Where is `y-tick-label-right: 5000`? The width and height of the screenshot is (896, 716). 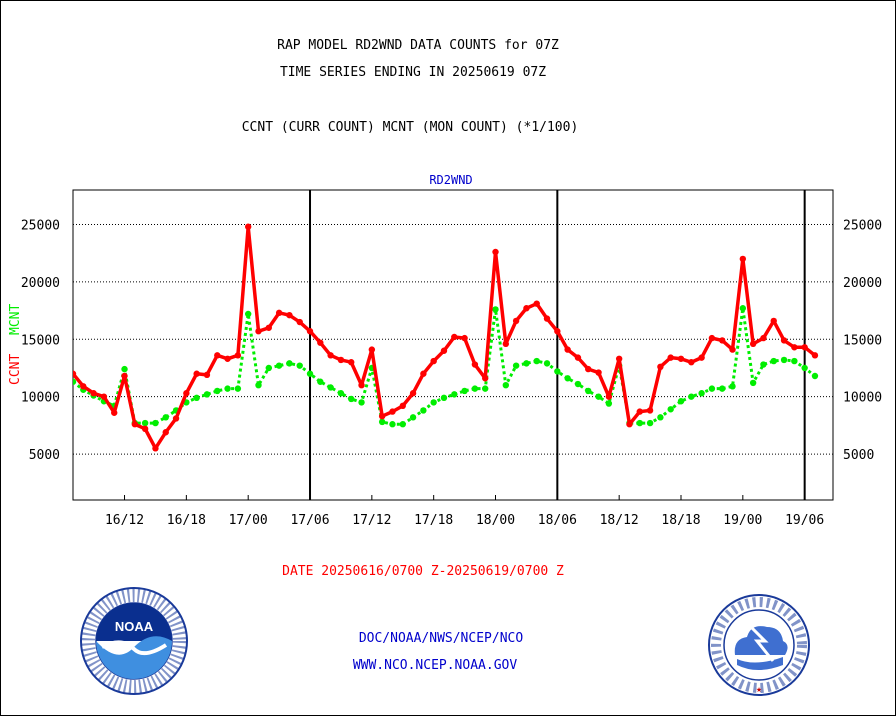 y-tick-label-right: 5000 is located at coordinates (858, 455).